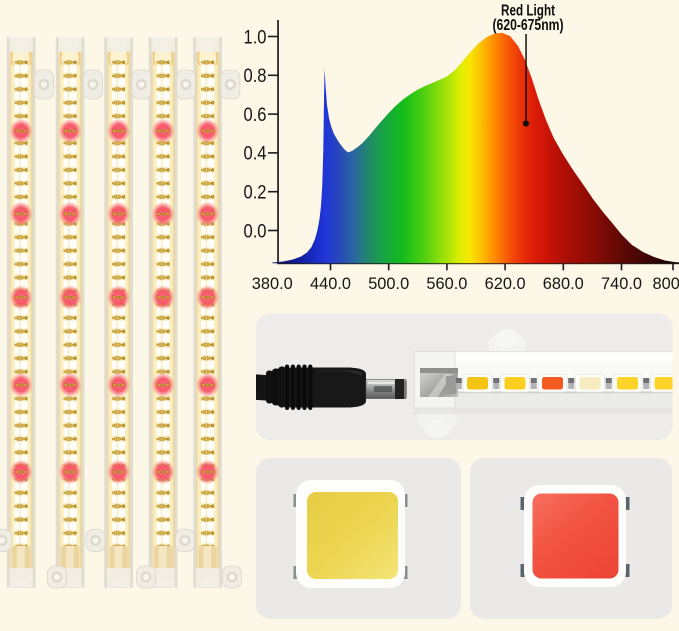 Image resolution: width=679 pixels, height=631 pixels. I want to click on svg-text: 0.4, so click(255, 154).